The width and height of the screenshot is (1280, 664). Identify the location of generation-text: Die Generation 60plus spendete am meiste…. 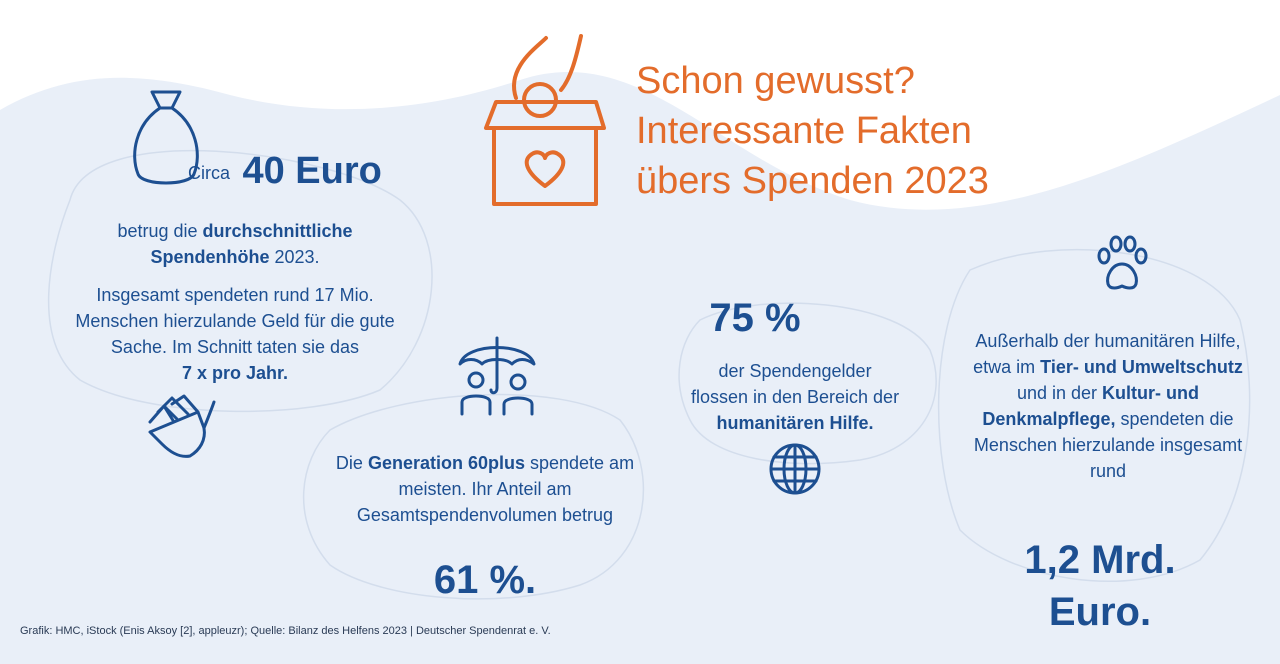
(485, 489).